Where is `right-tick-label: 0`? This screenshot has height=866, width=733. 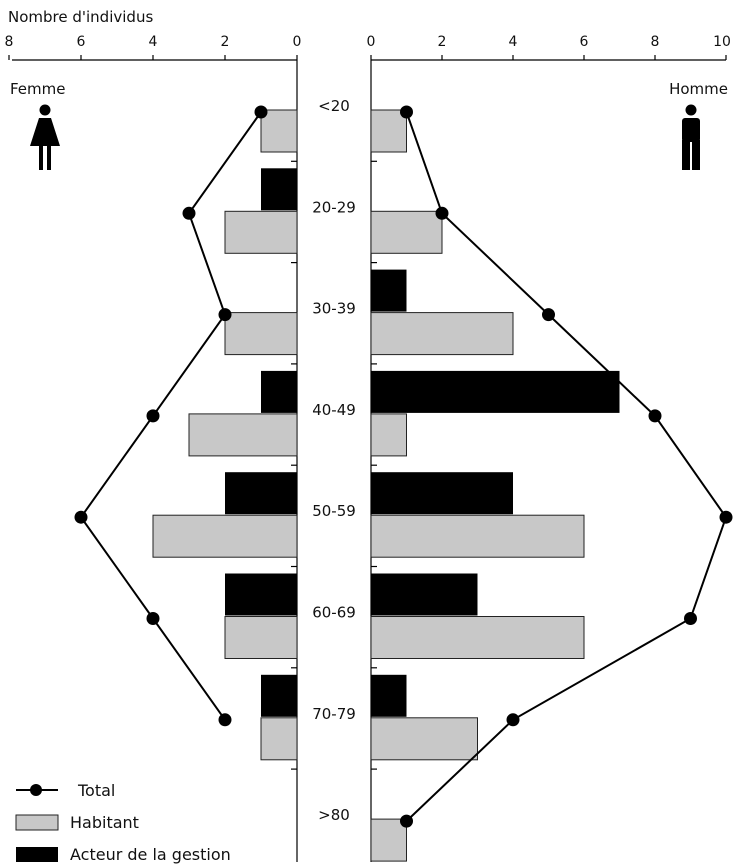
right-tick-label: 0 is located at coordinates (371, 42).